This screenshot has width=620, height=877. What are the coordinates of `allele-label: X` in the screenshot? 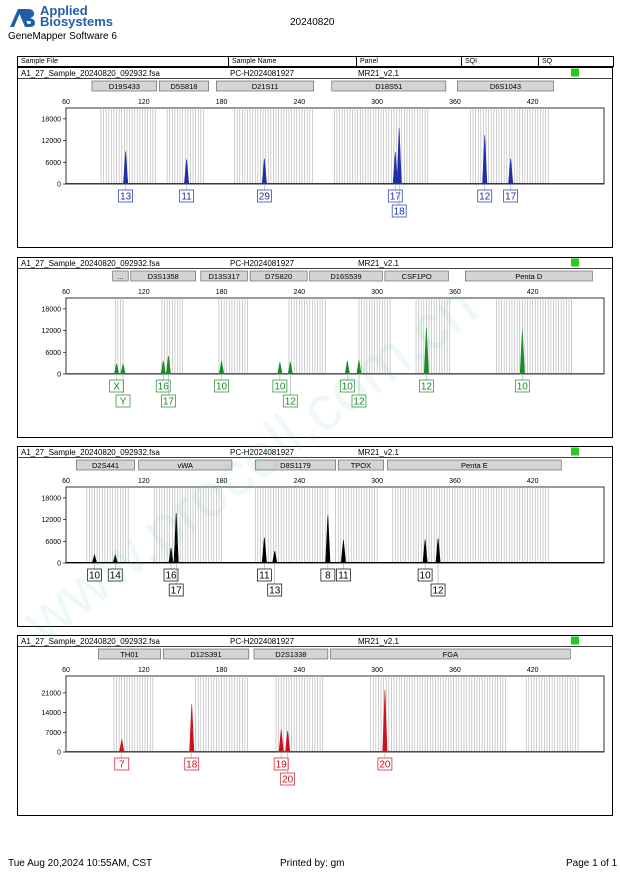 It's located at (116, 387).